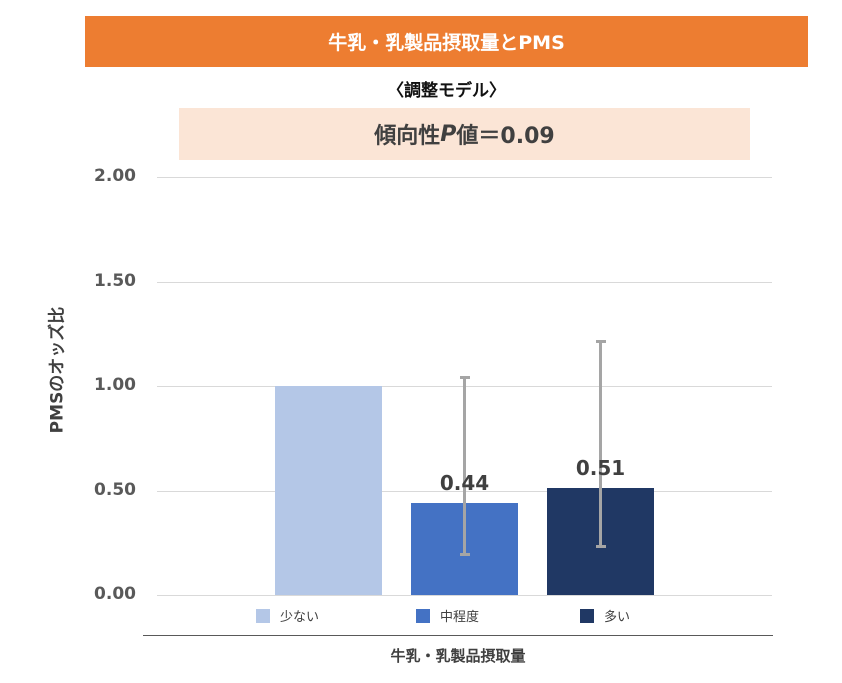 The height and width of the screenshot is (683, 842). What do you see at coordinates (115, 594) in the screenshot?
I see `y-tick-label: 0.00` at bounding box center [115, 594].